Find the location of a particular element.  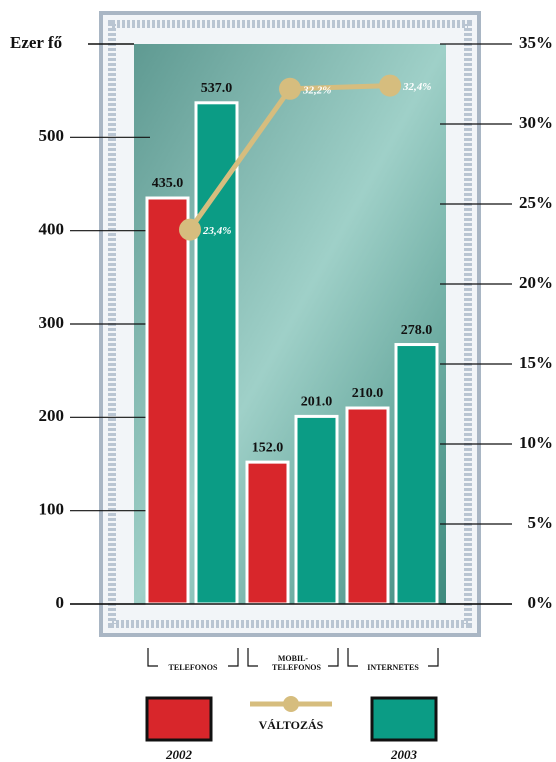

bar-value-label: 537.0 is located at coordinates (217, 88).